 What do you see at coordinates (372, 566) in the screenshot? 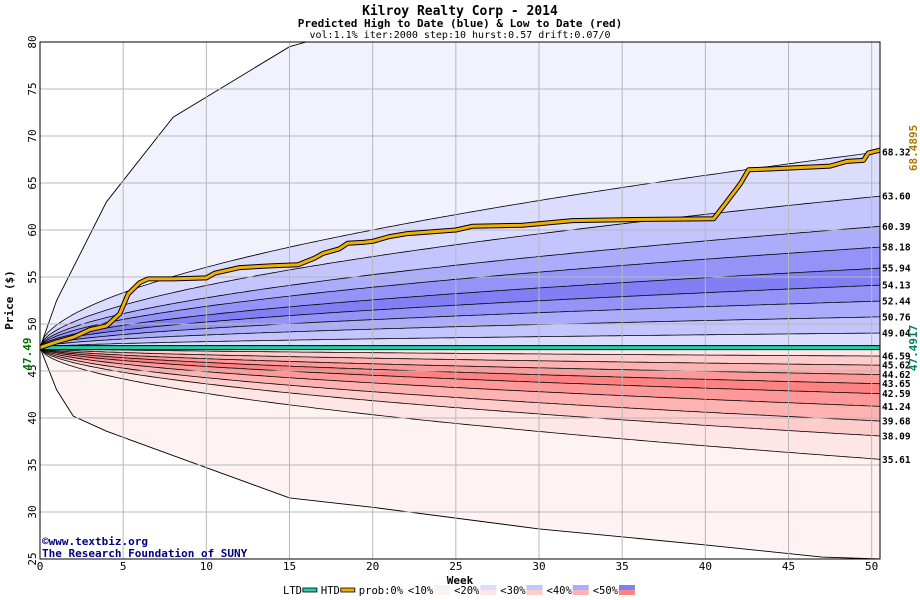
I see `x-tick-label: 20` at bounding box center [372, 566].